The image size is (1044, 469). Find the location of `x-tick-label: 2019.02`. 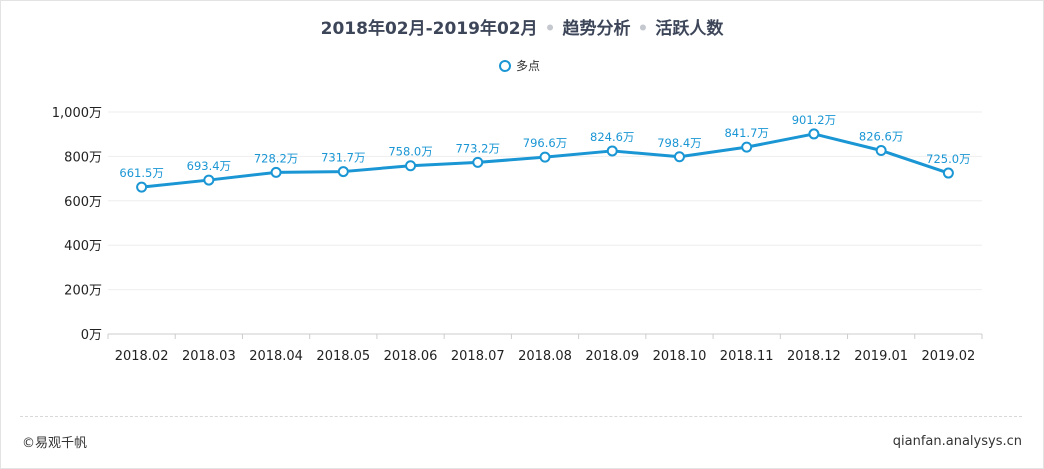

x-tick-label: 2019.02 is located at coordinates (949, 356).